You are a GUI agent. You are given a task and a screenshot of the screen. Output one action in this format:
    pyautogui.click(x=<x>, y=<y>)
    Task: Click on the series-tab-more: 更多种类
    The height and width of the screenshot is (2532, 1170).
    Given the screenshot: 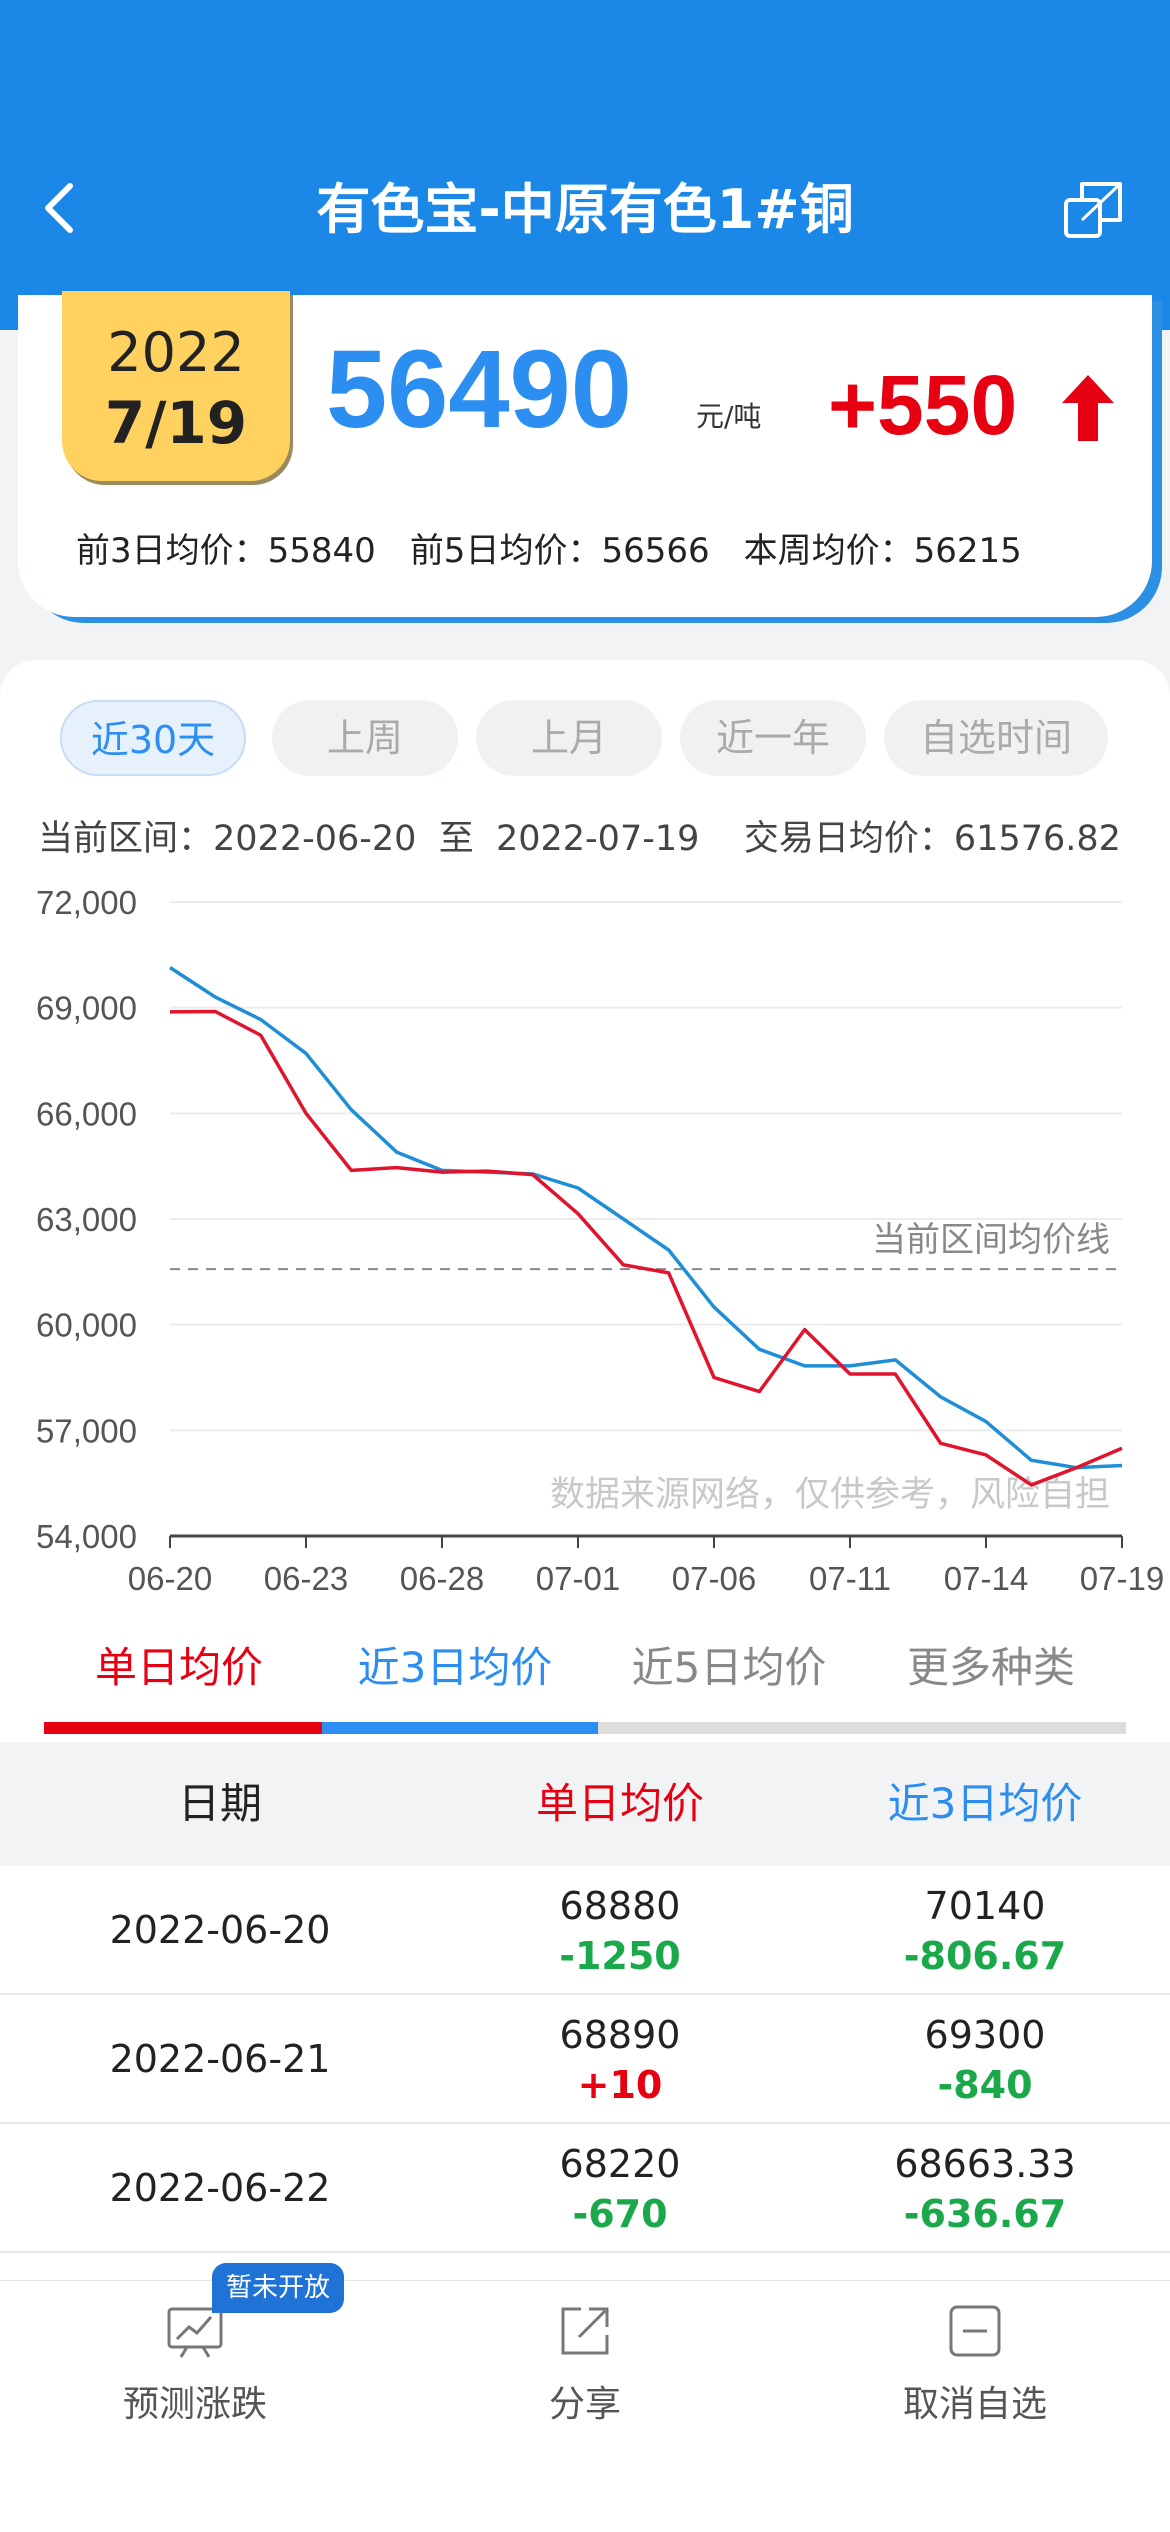 What is the action you would take?
    pyautogui.click(x=990, y=1667)
    